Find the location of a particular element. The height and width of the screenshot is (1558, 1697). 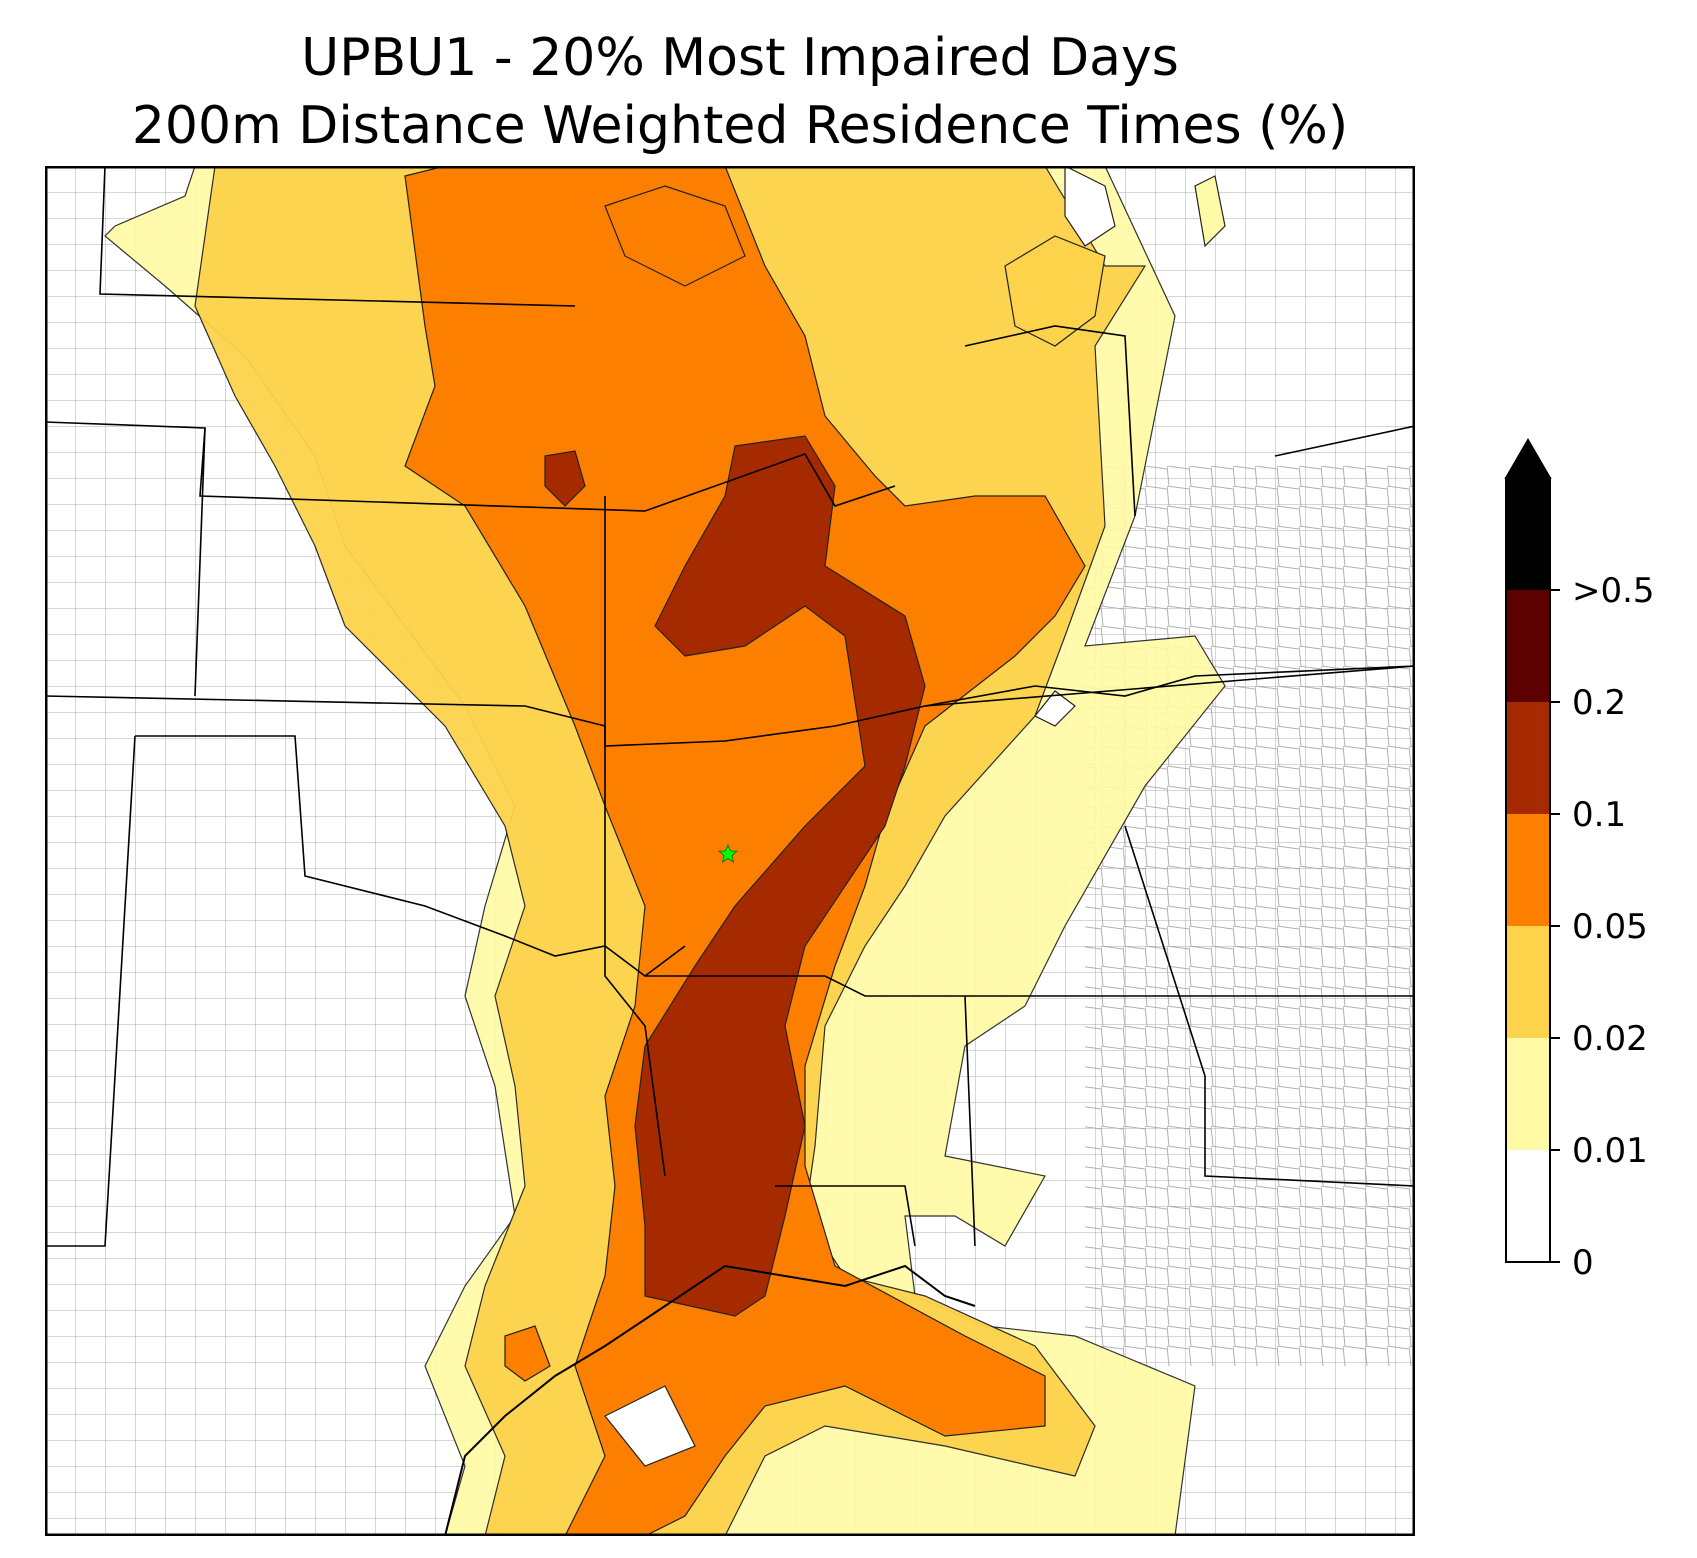

colorbar-tick-label: 0.1 is located at coordinates (1599, 815).